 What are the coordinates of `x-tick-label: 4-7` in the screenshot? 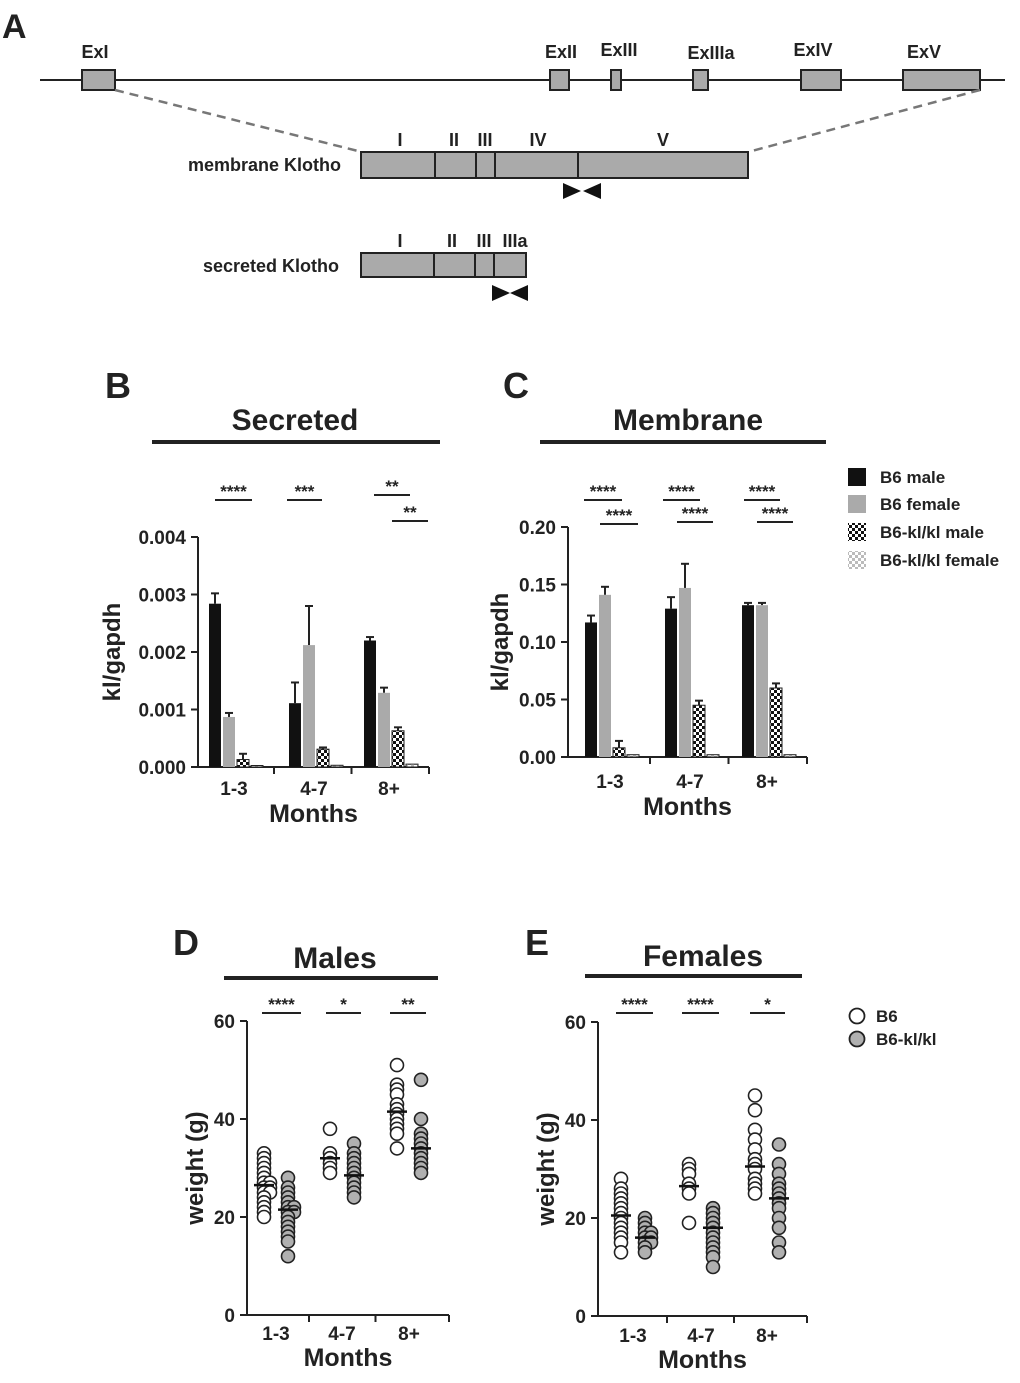 It's located at (700, 1336).